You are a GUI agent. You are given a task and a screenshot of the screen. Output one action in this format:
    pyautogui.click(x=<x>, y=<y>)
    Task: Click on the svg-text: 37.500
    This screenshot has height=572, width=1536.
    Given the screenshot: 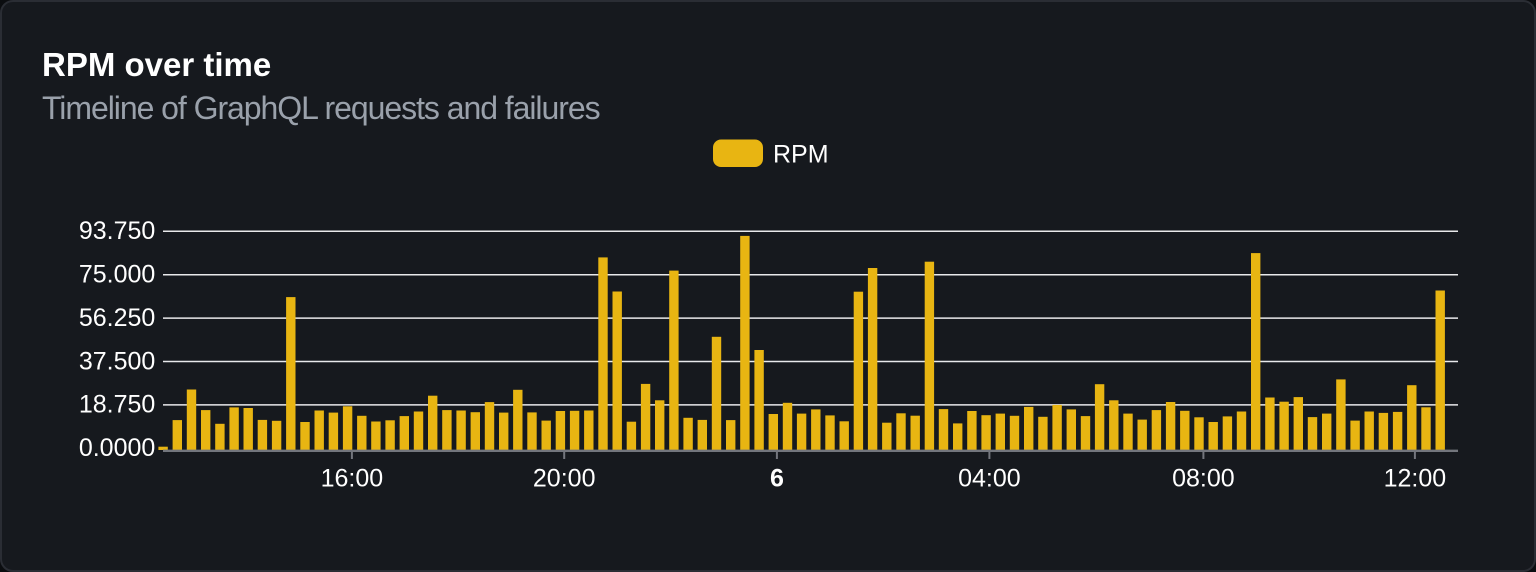 What is the action you would take?
    pyautogui.click(x=117, y=361)
    